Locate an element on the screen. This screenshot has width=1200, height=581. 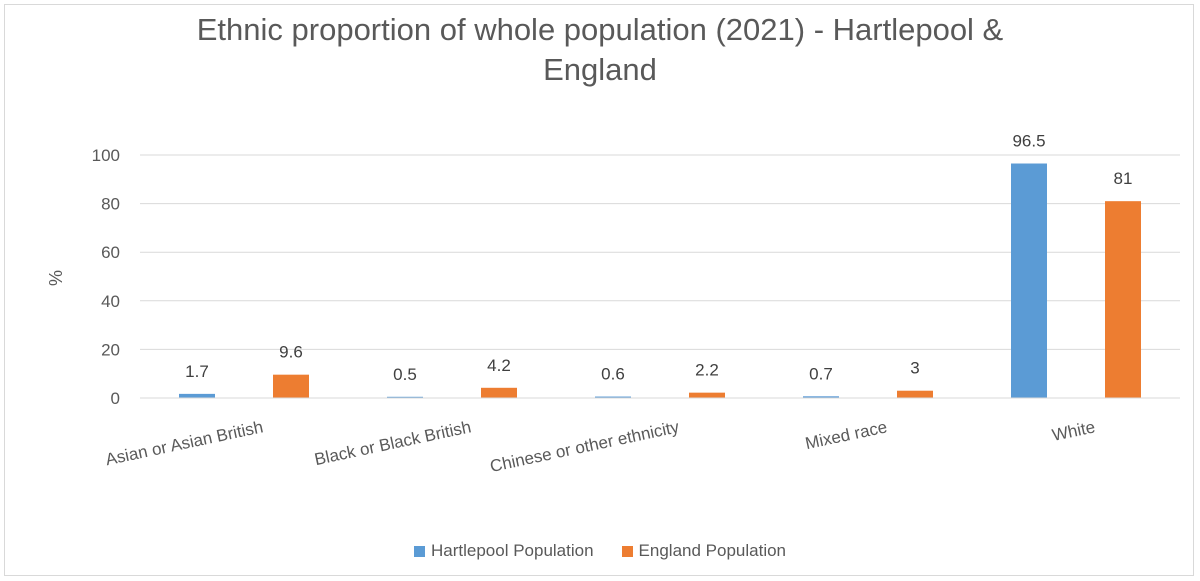
y-axis-label: % is located at coordinates (56, 278).